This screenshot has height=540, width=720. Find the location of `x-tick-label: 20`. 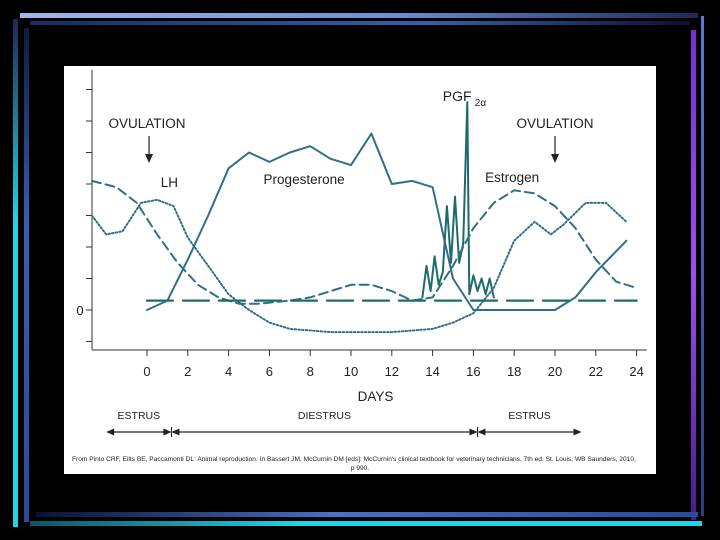

x-tick-label: 20 is located at coordinates (555, 371).